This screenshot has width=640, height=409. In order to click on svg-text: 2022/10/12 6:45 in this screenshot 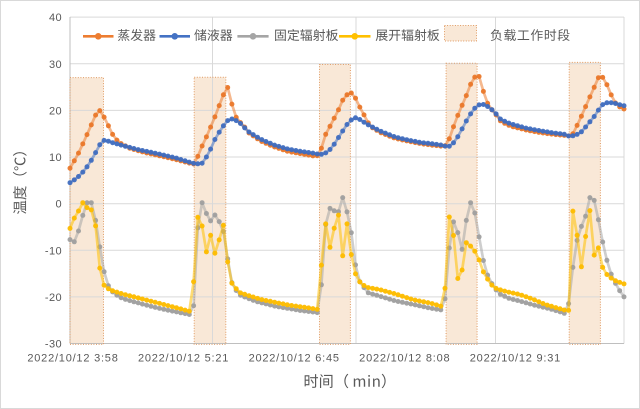, I will do `click(294, 359)`.